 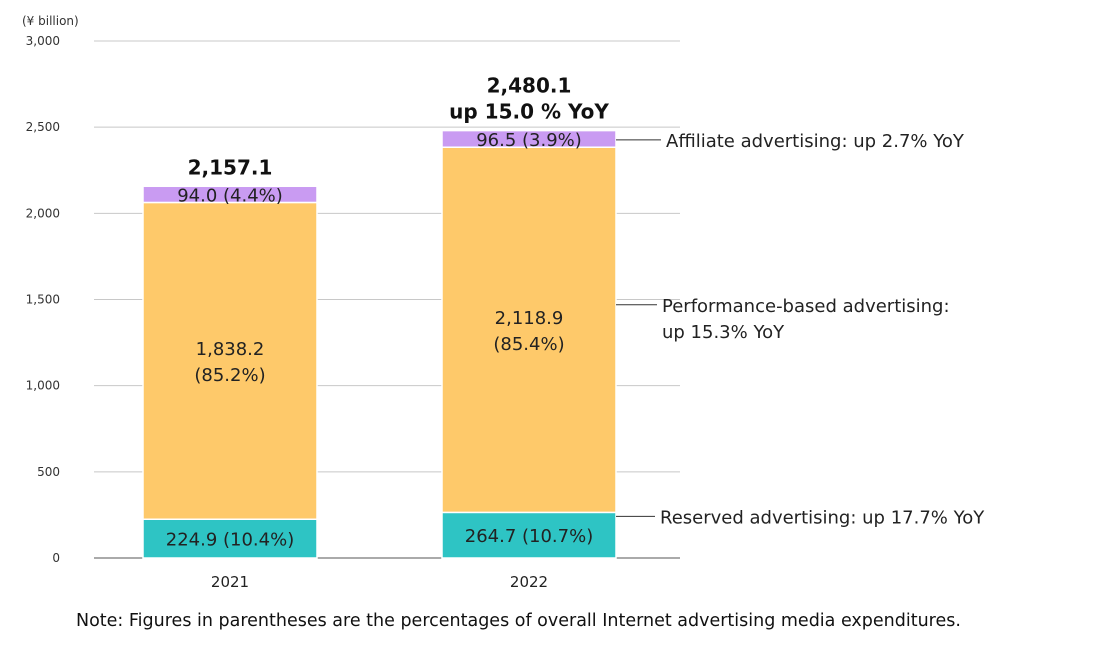 What do you see at coordinates (43, 300) in the screenshot?
I see `y-tick-label: 1,500` at bounding box center [43, 300].